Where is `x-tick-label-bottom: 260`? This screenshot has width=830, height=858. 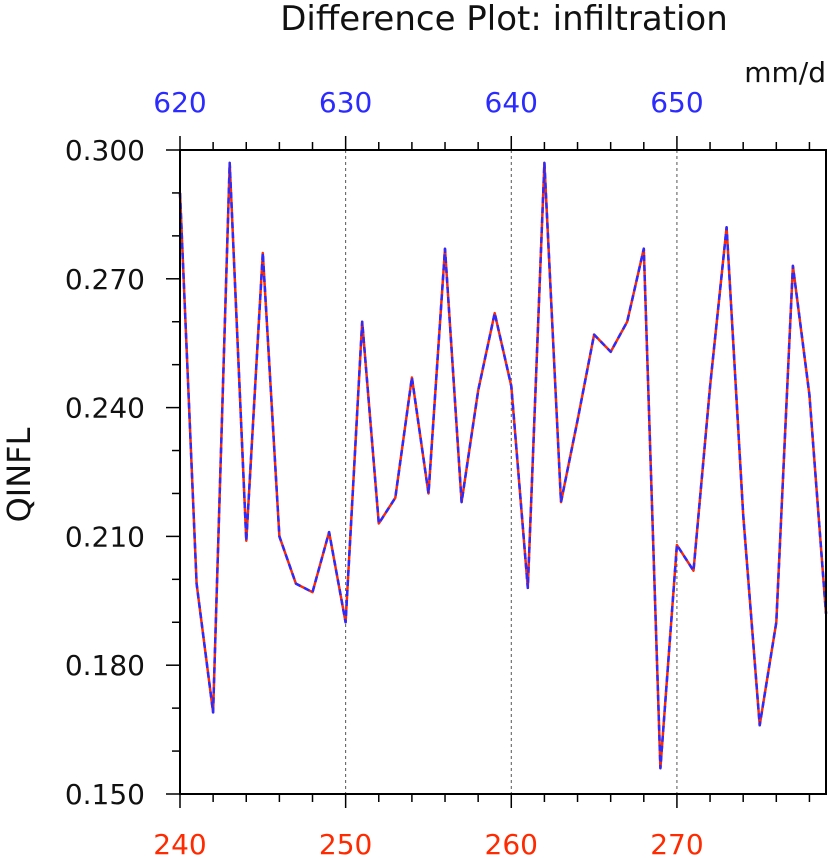
x-tick-label-bottom: 260 is located at coordinates (511, 843).